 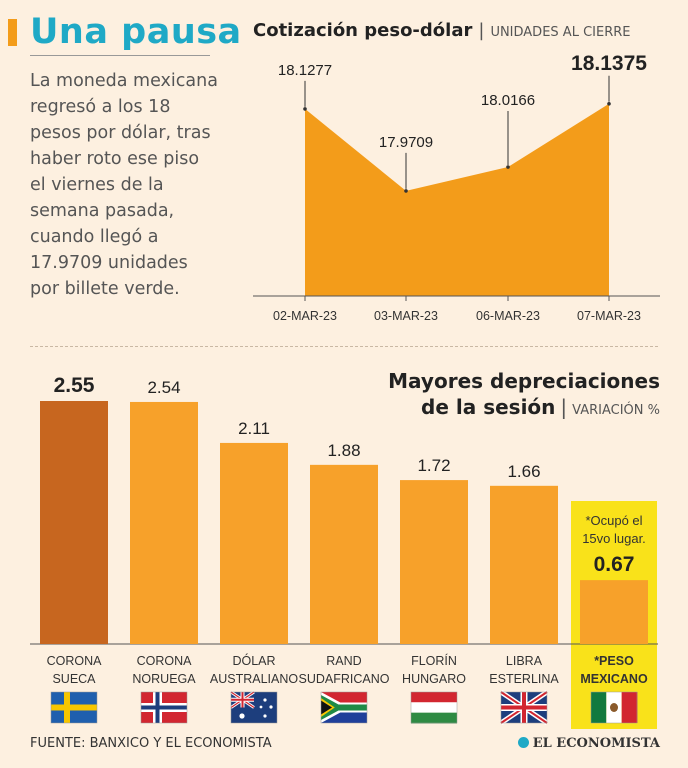 What do you see at coordinates (254, 679) in the screenshot?
I see `category-label-line2: AUSTRALIANO` at bounding box center [254, 679].